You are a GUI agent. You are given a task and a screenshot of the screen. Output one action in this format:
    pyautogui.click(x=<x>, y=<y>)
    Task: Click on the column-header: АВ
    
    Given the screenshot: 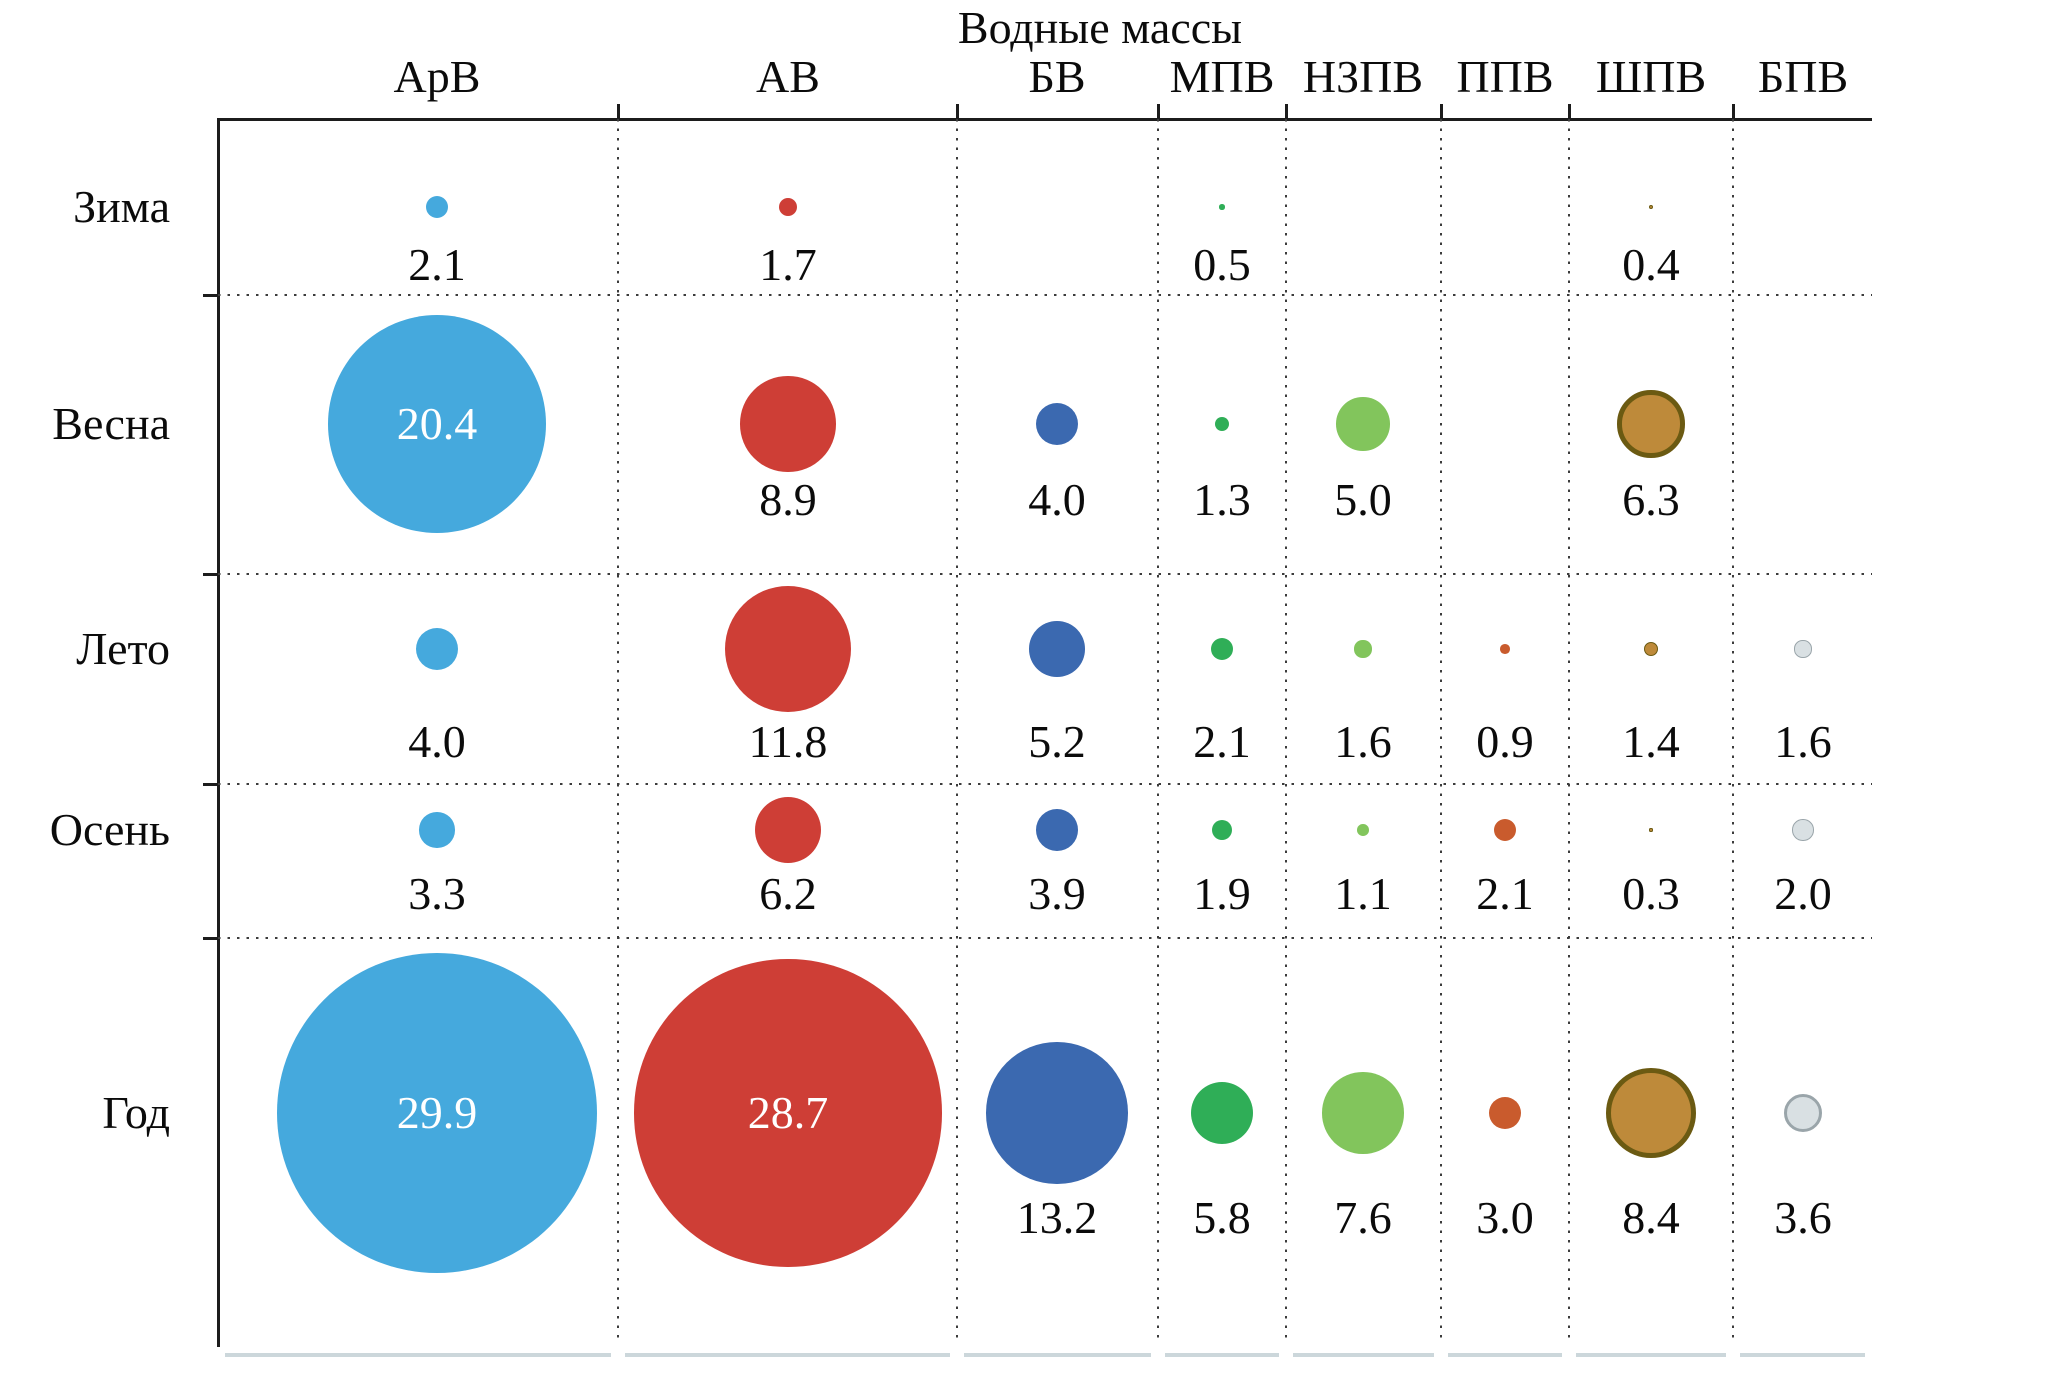 What is the action you would take?
    pyautogui.click(x=788, y=76)
    